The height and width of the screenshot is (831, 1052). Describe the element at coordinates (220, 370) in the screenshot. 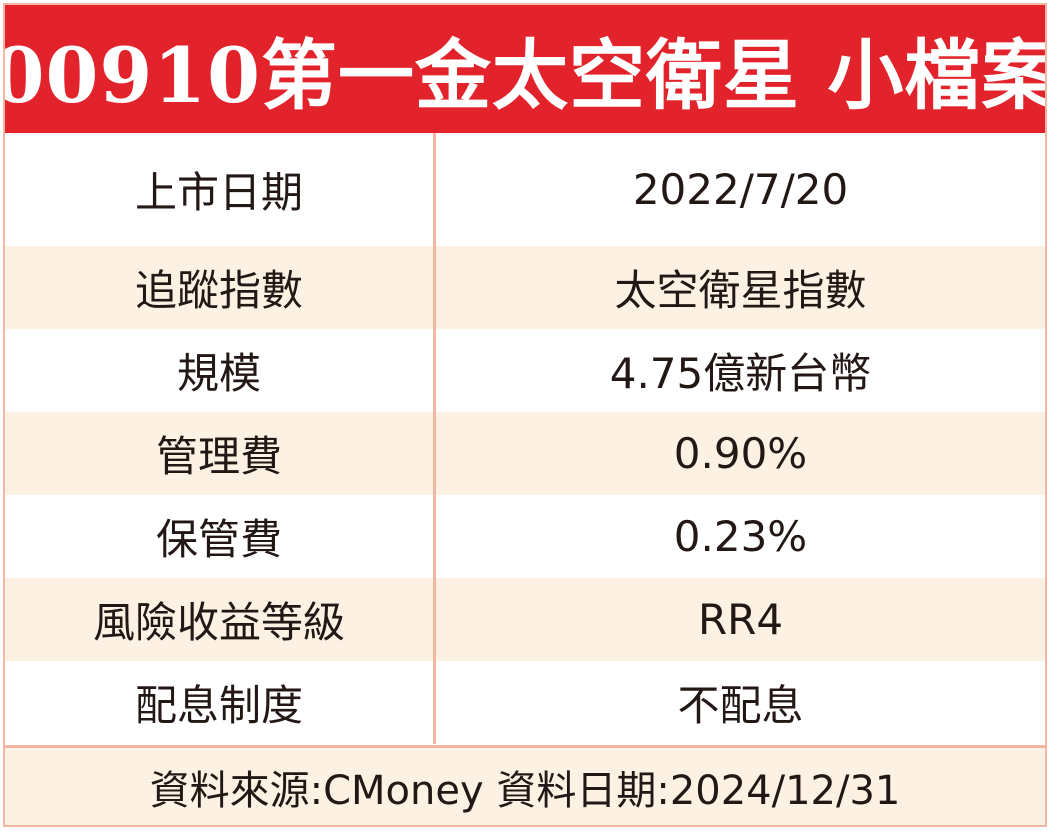

I see `row-label: 規模` at that location.